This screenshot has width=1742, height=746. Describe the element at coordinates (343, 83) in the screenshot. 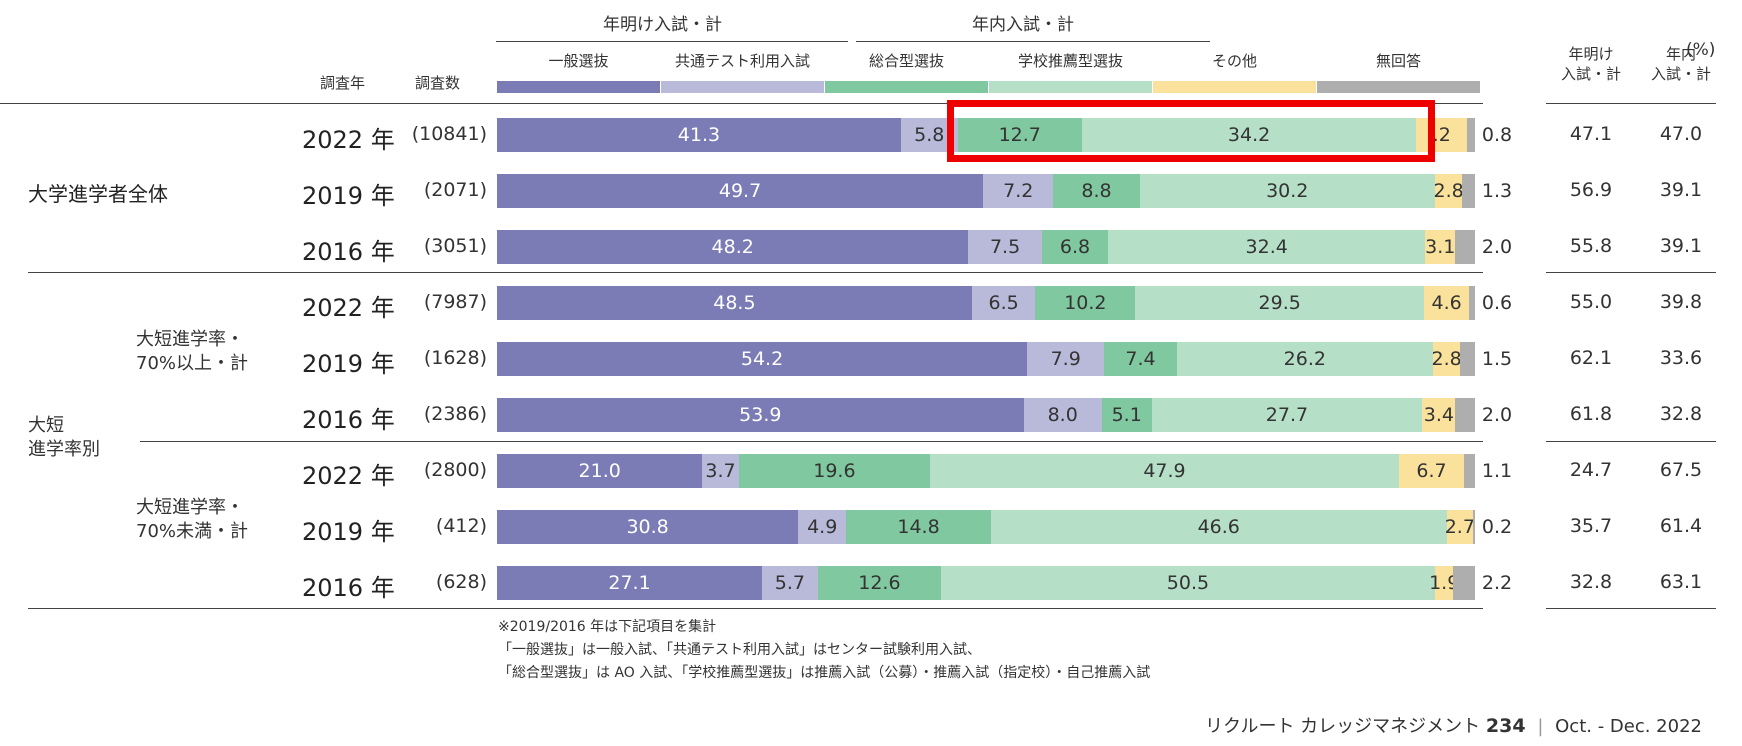

I see `survey-year-header: 調査年` at that location.